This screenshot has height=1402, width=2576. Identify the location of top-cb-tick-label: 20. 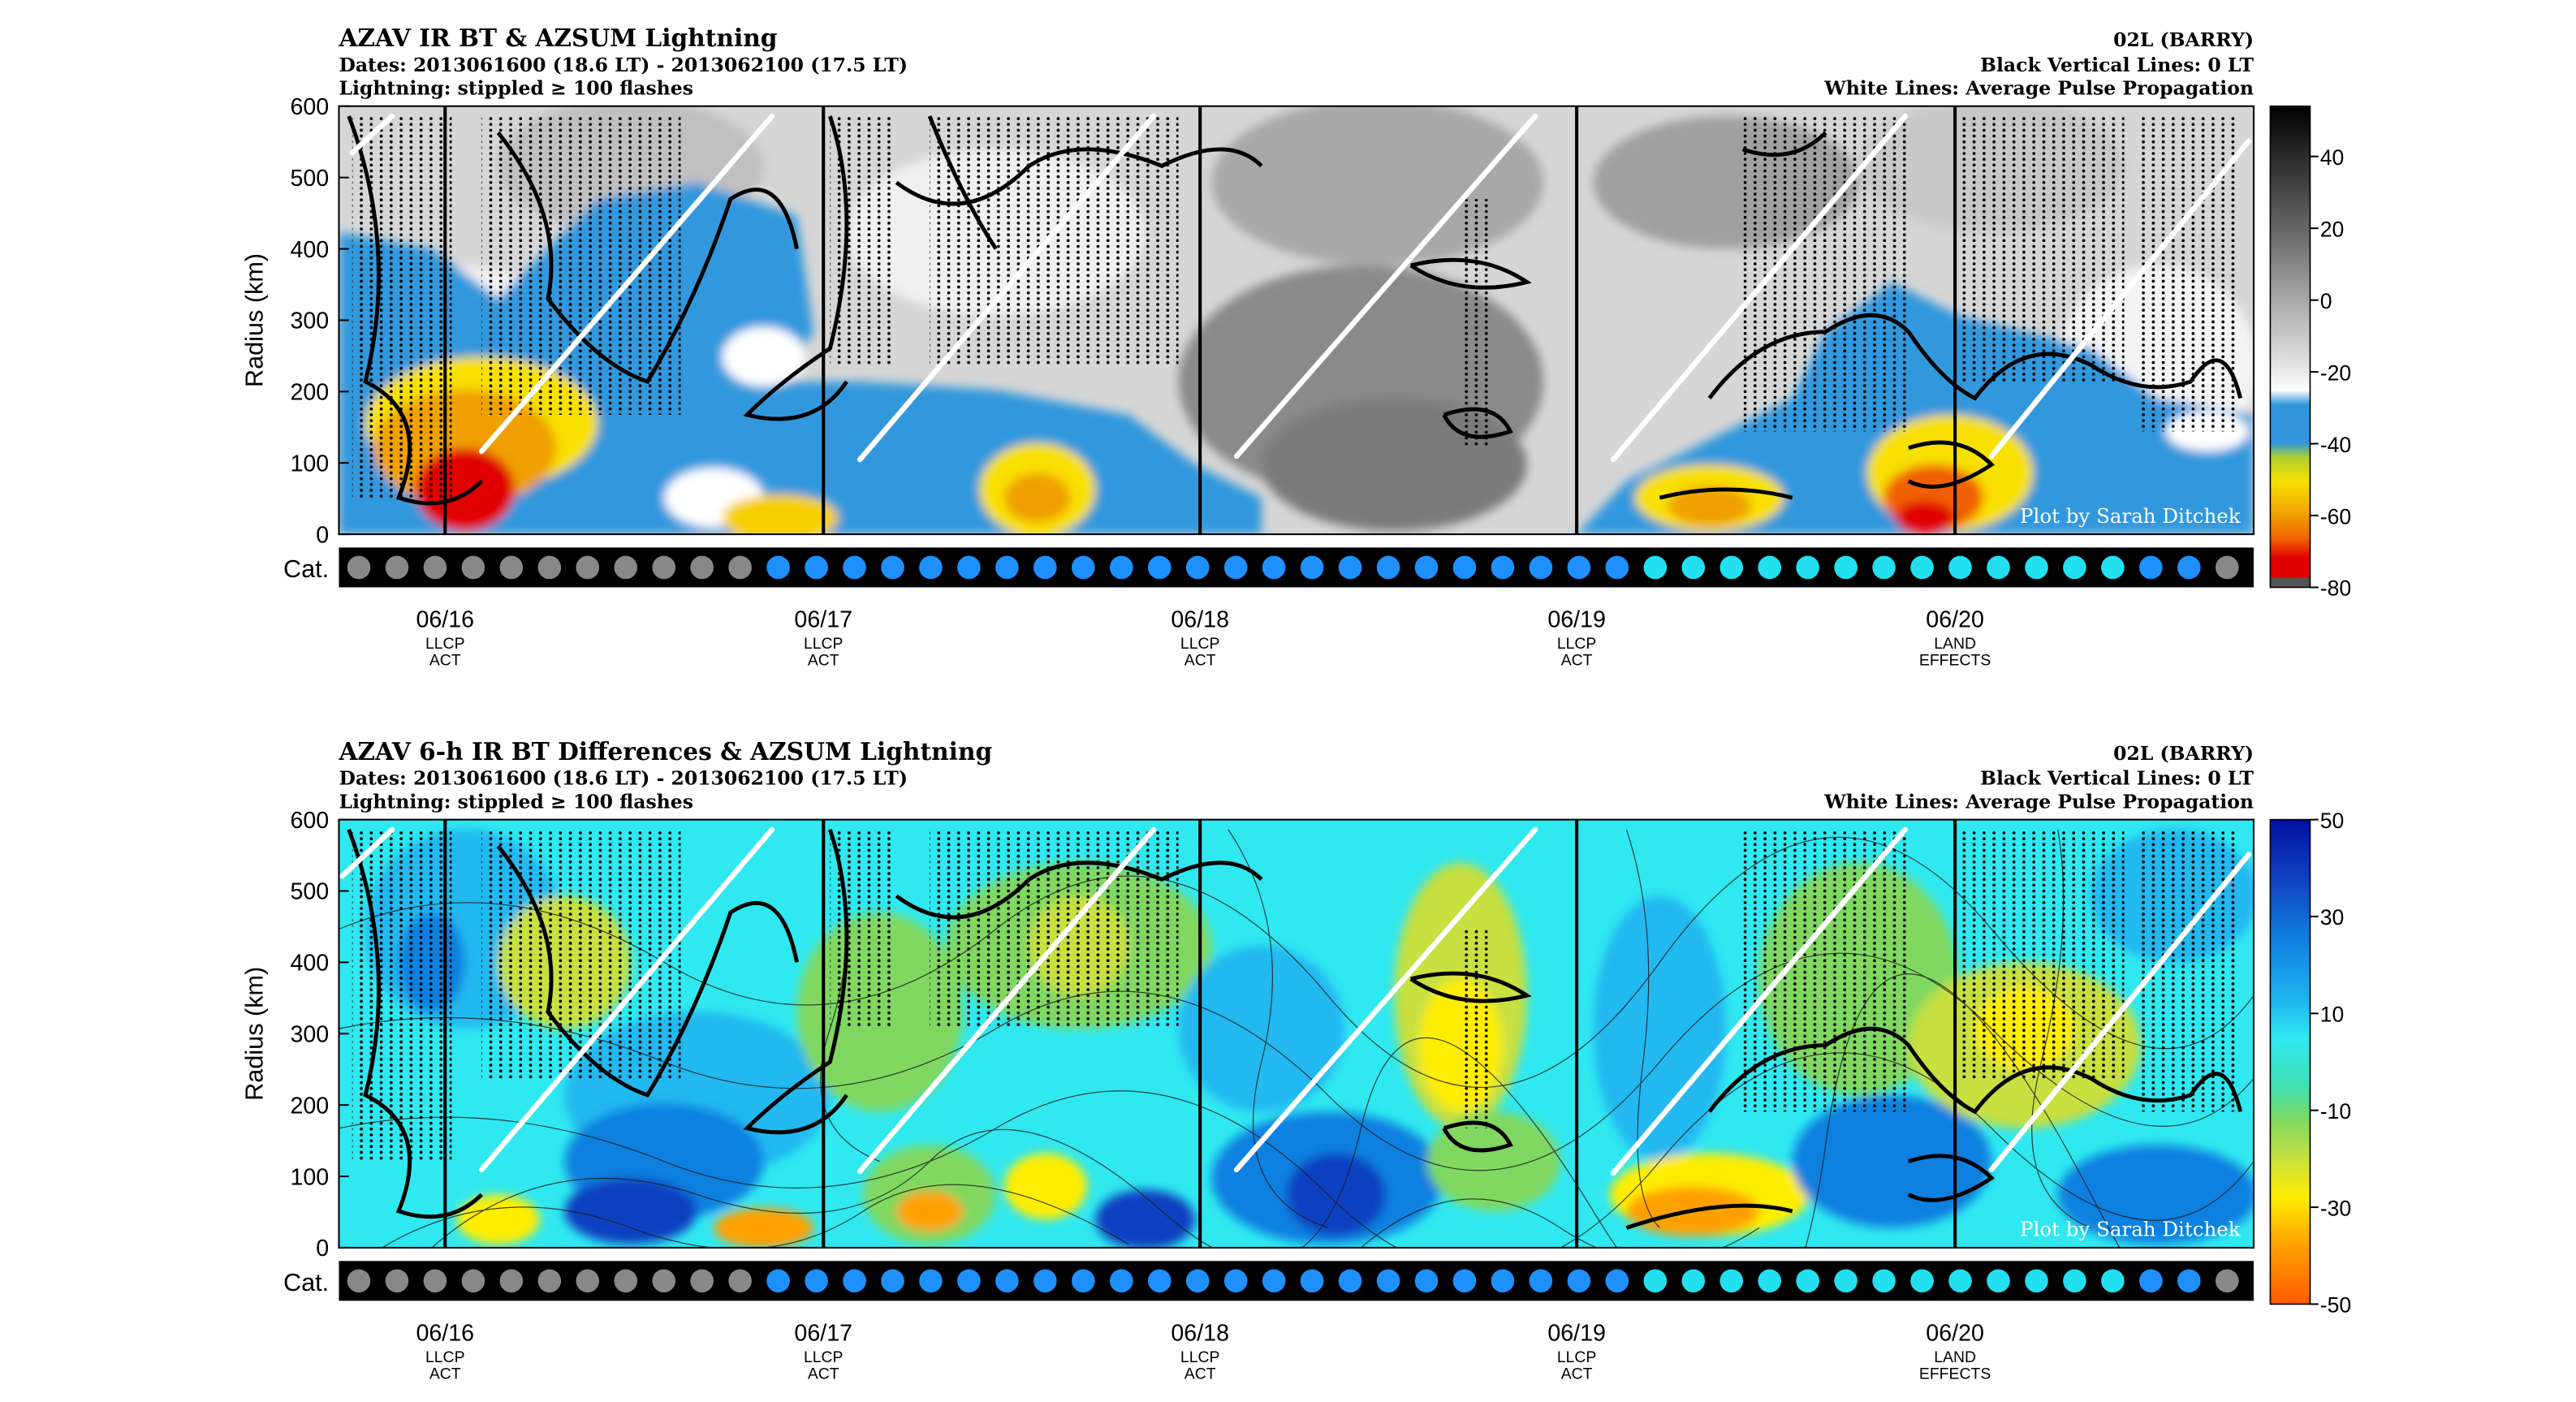
(2332, 229).